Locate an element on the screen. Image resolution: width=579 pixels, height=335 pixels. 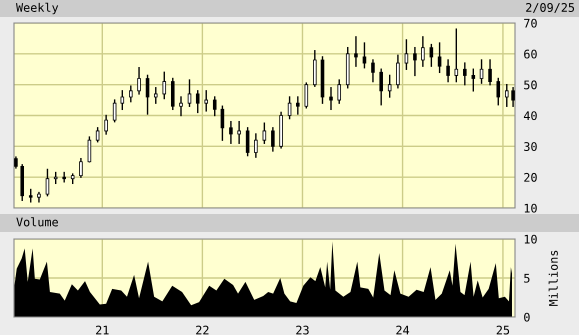
chart-title: Volume is located at coordinates (37, 221).